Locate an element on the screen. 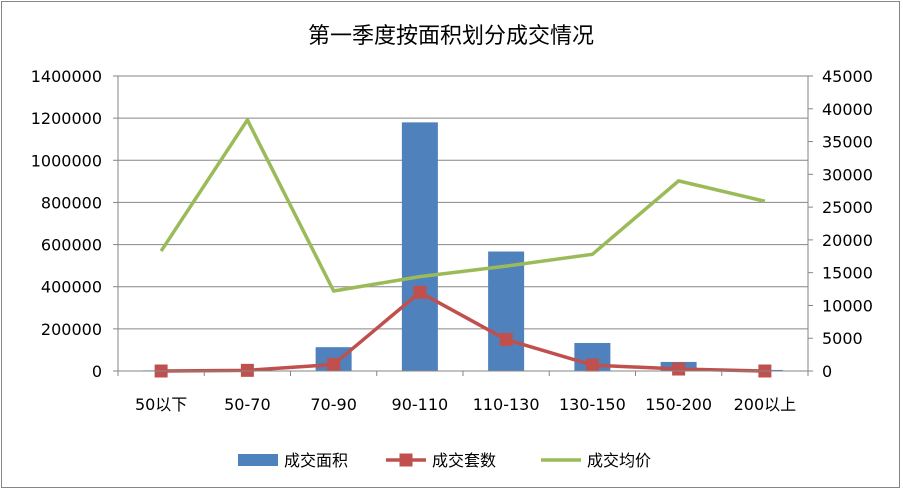 The height and width of the screenshot is (491, 903). y-right-tick-label: 45000 is located at coordinates (847, 76).